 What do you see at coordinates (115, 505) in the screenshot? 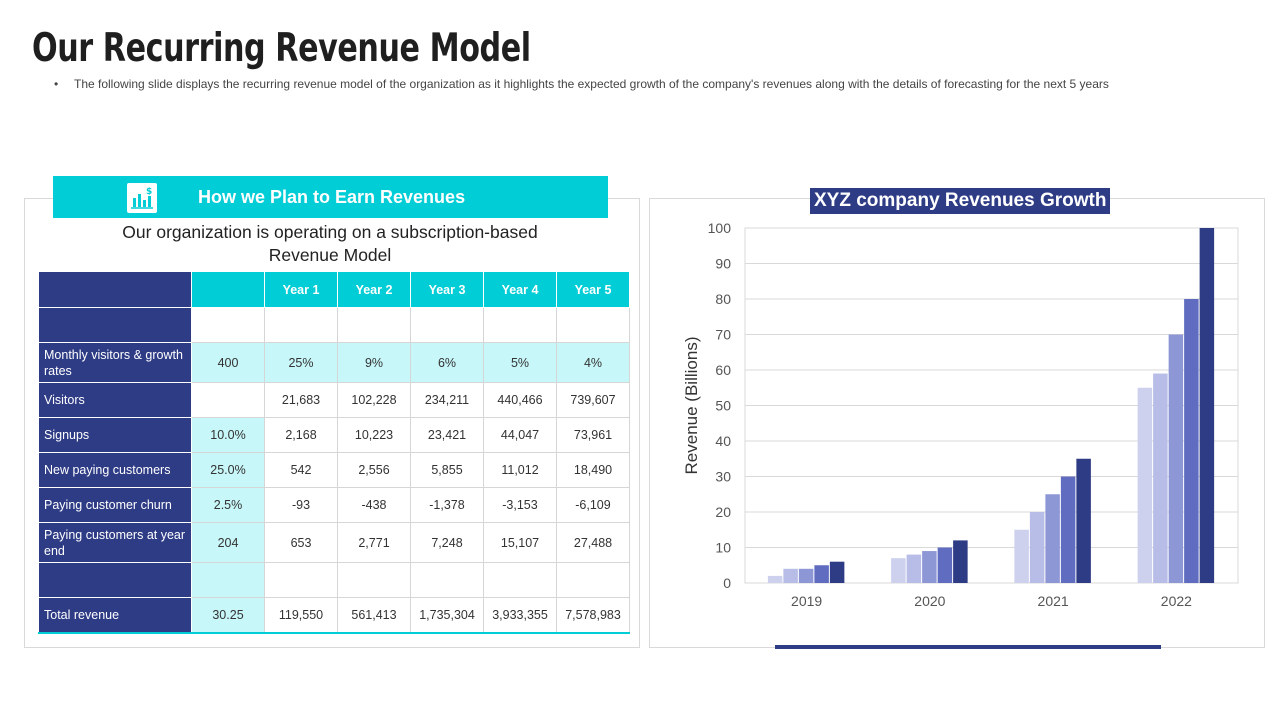
I see `row-label: Paying customer churn` at bounding box center [115, 505].